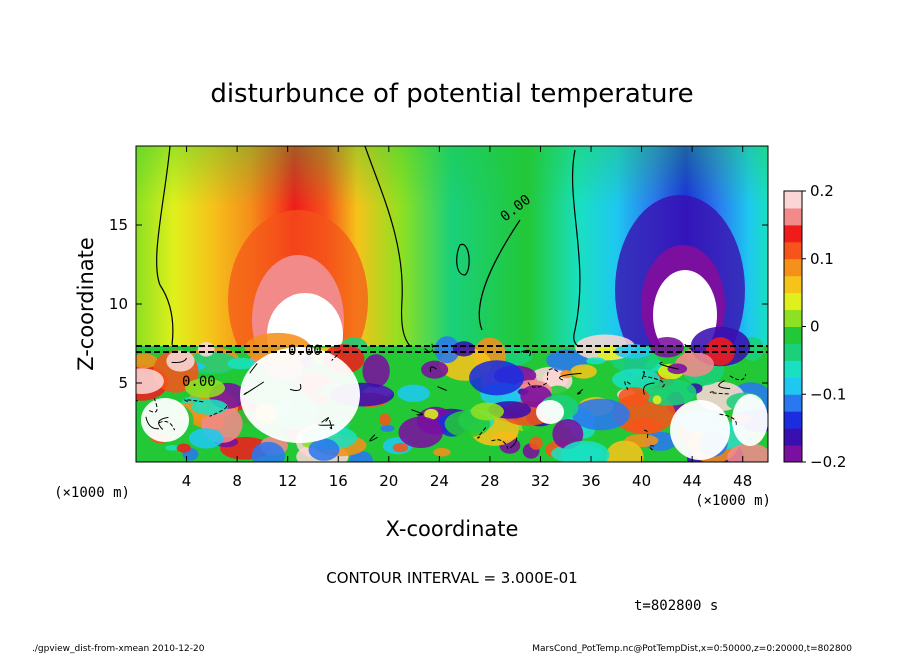 This screenshot has width=904, height=654. Describe the element at coordinates (118, 649) in the screenshot. I see `footer-left: ./gpview_dist-from-xmean 2010-12-20` at that location.